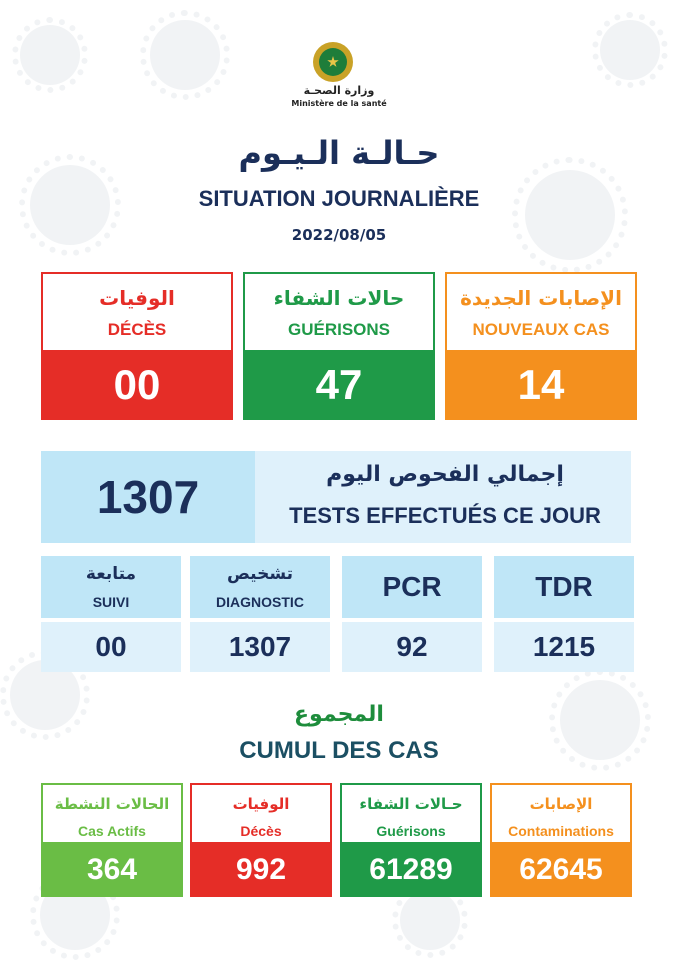 The width and height of the screenshot is (678, 960). I want to click on test-value: 92, so click(412, 646).